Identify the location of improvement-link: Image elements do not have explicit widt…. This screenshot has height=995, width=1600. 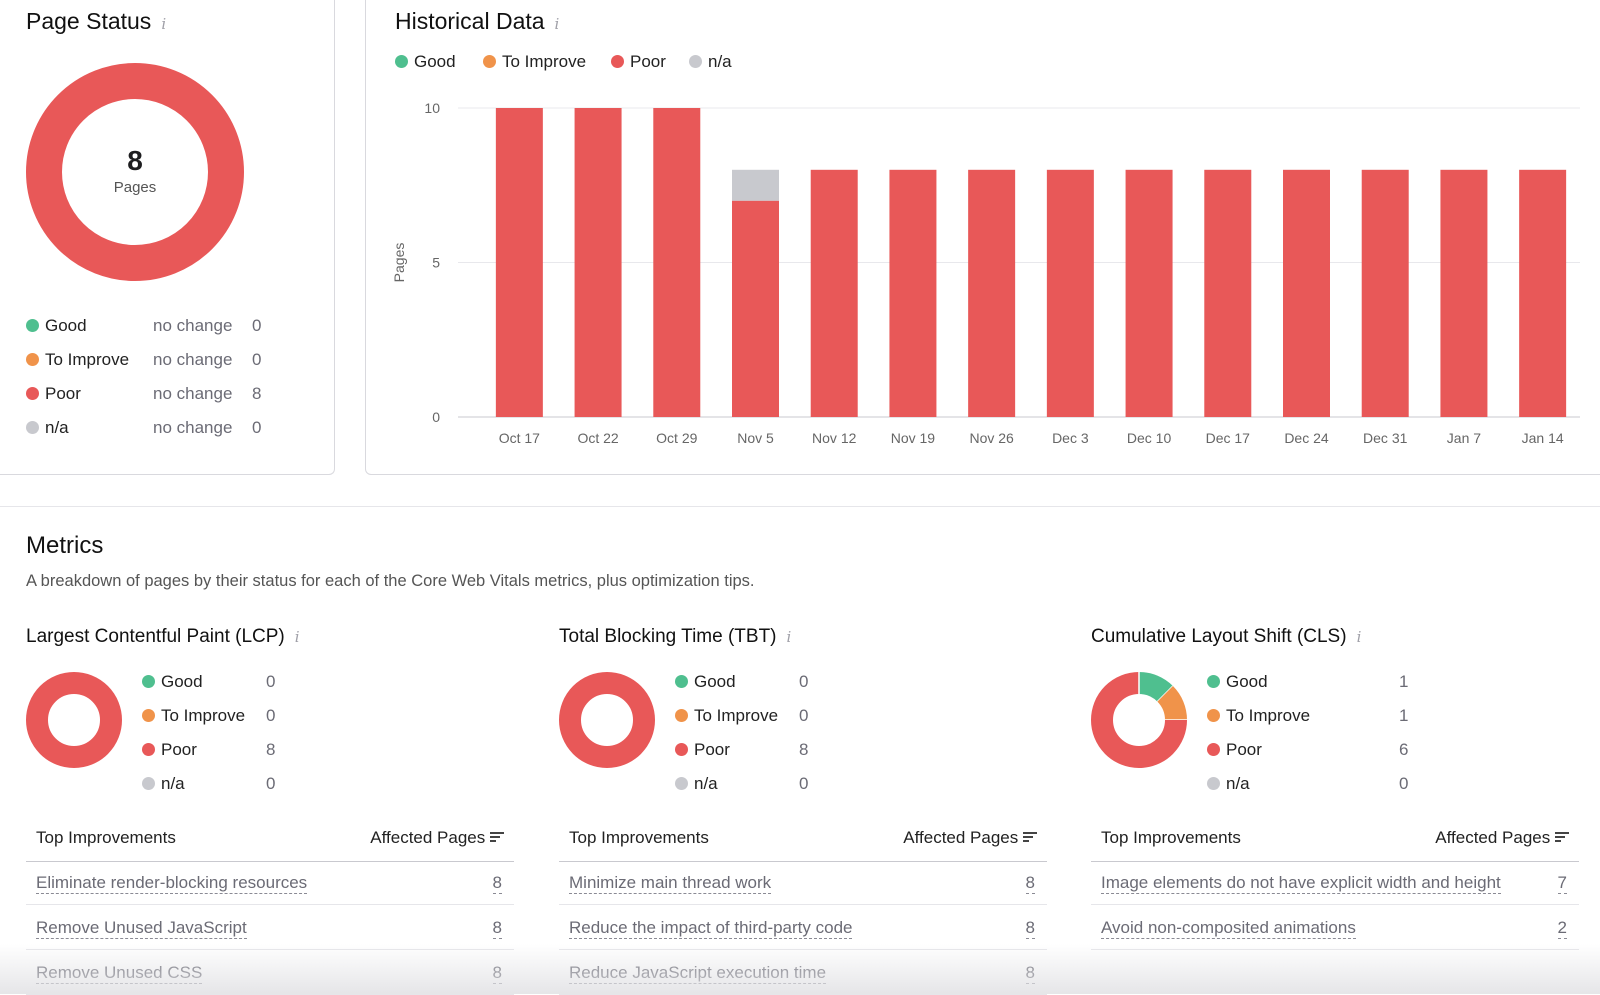
(1301, 883).